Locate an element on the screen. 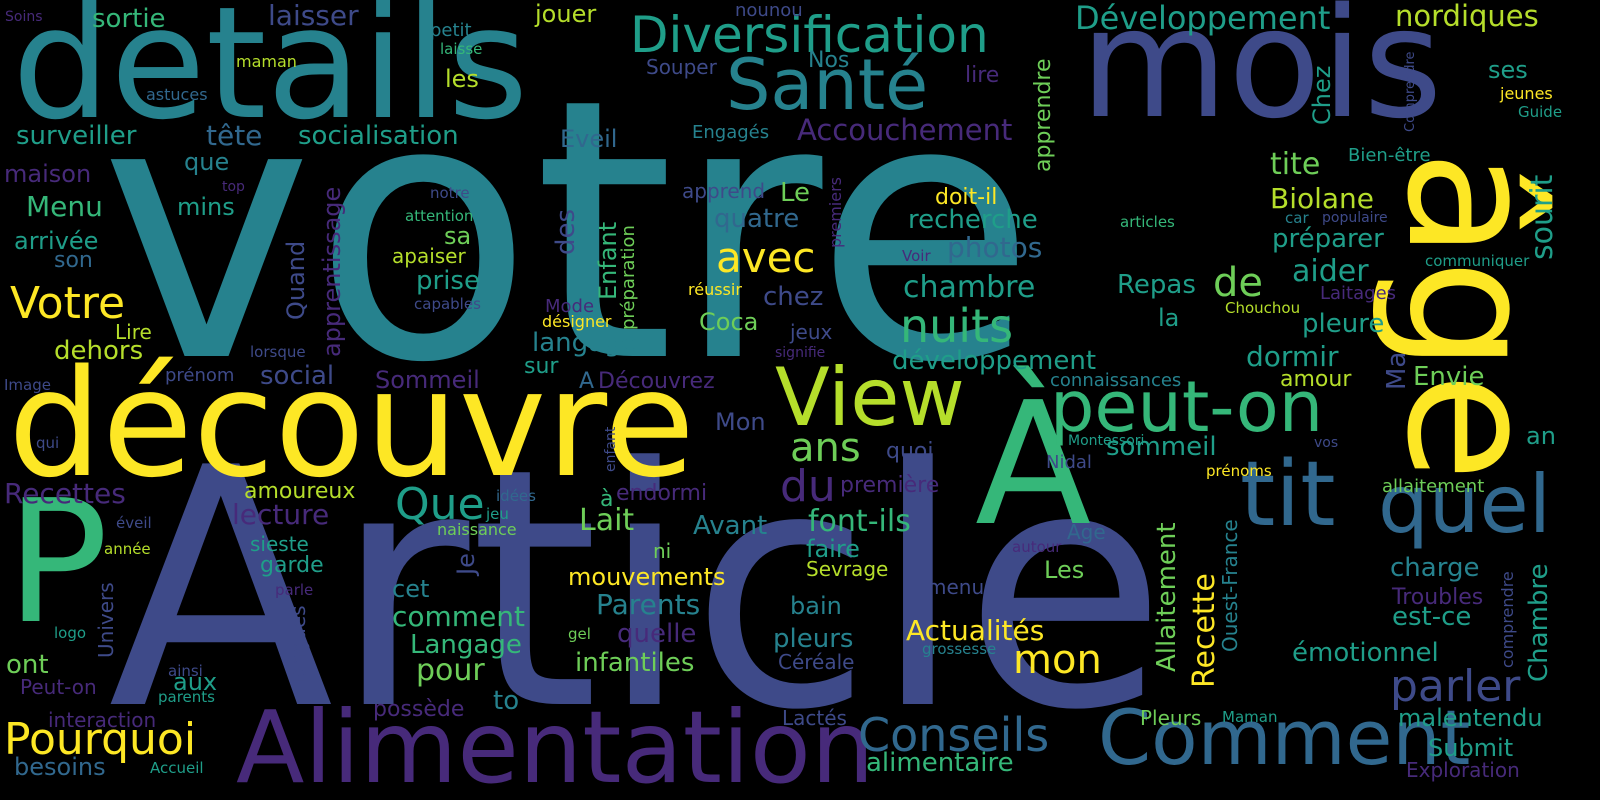 Image resolution: width=1600 pixels, height=800 pixels. word-decouvre: découvre is located at coordinates (351, 424).